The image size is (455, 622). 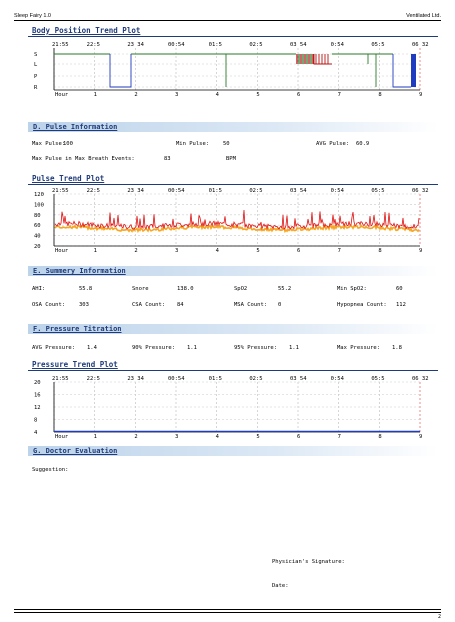 What do you see at coordinates (92, 348) in the screenshot?
I see `avg-pressure-value: 1.4` at bounding box center [92, 348].